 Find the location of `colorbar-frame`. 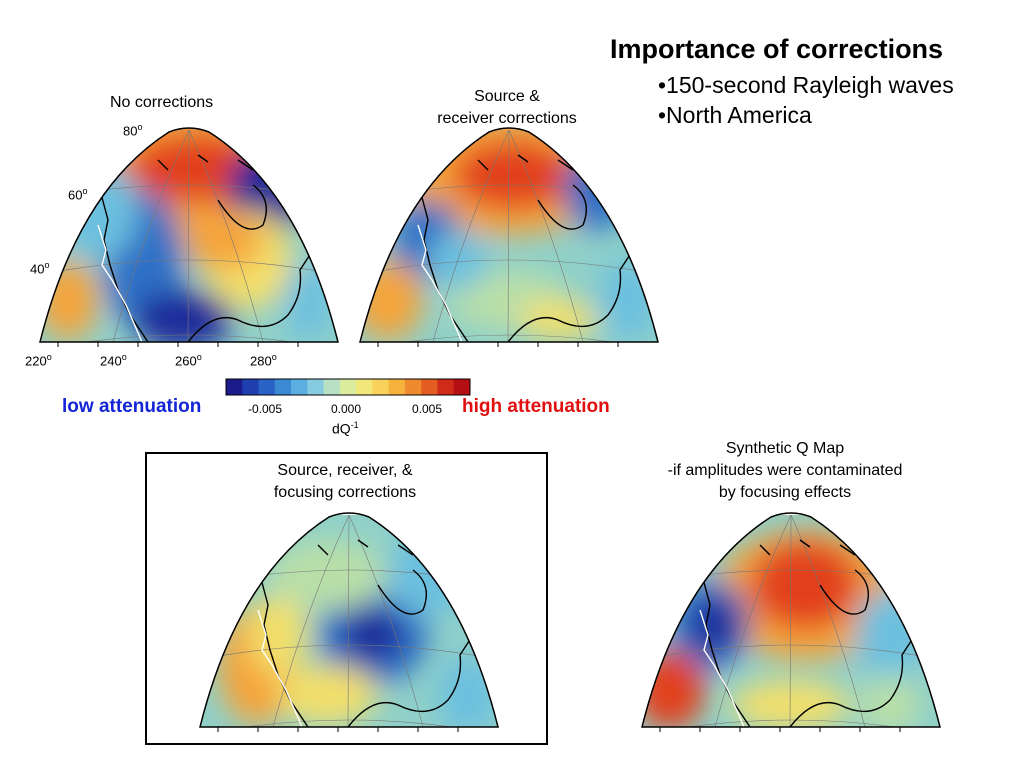

colorbar-frame is located at coordinates (348, 387).